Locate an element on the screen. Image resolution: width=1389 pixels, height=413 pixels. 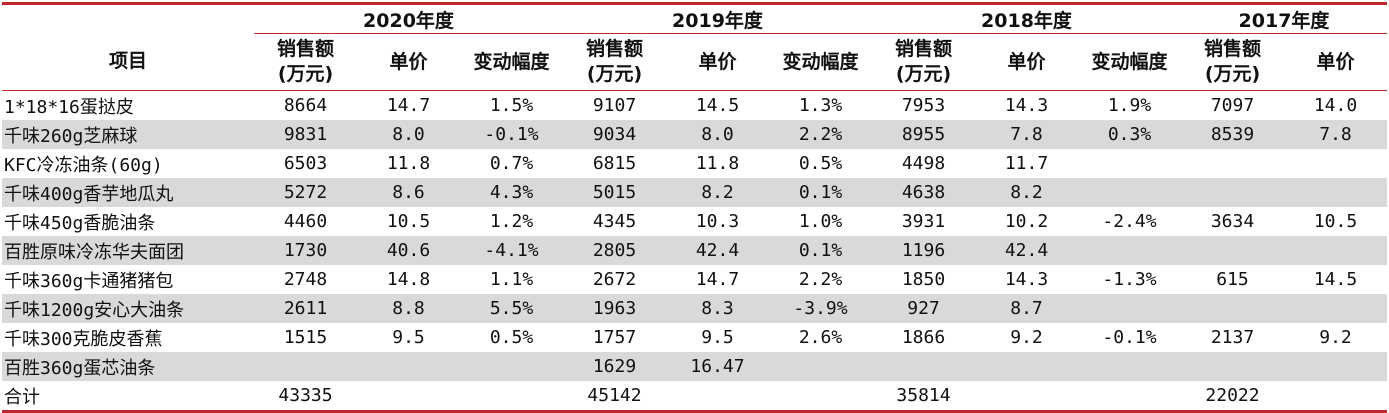
value-cell: 6815 is located at coordinates (614, 163).